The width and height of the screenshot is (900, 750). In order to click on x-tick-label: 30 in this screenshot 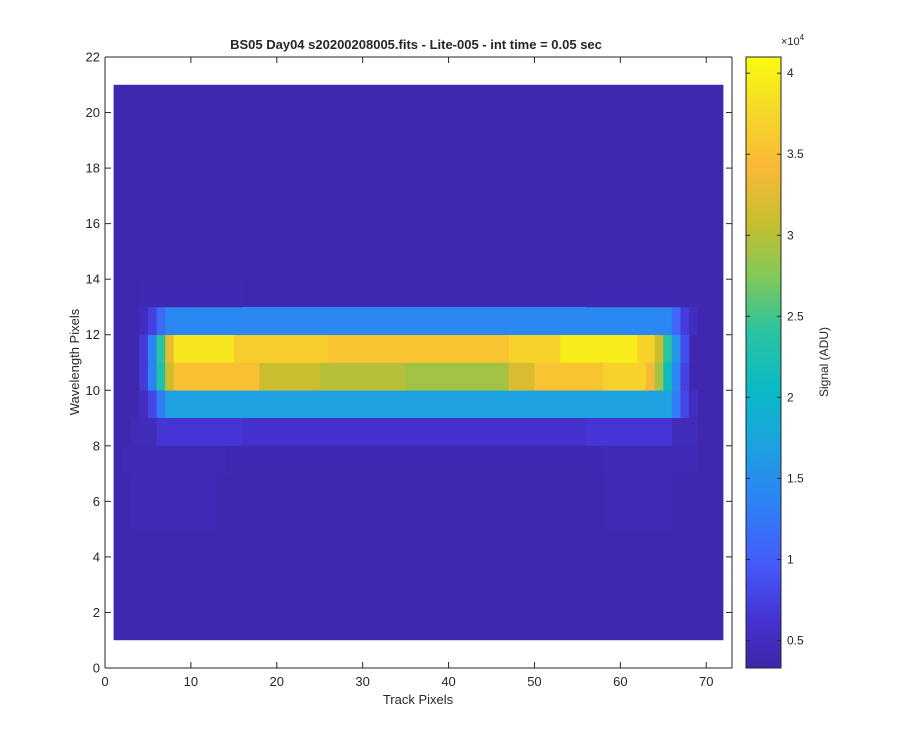, I will do `click(362, 681)`.